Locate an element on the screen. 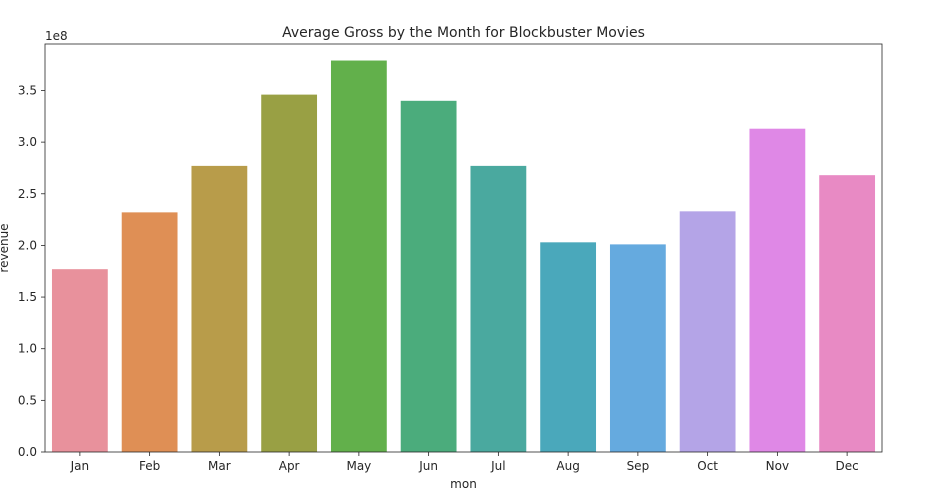  bar-aug is located at coordinates (568, 347).